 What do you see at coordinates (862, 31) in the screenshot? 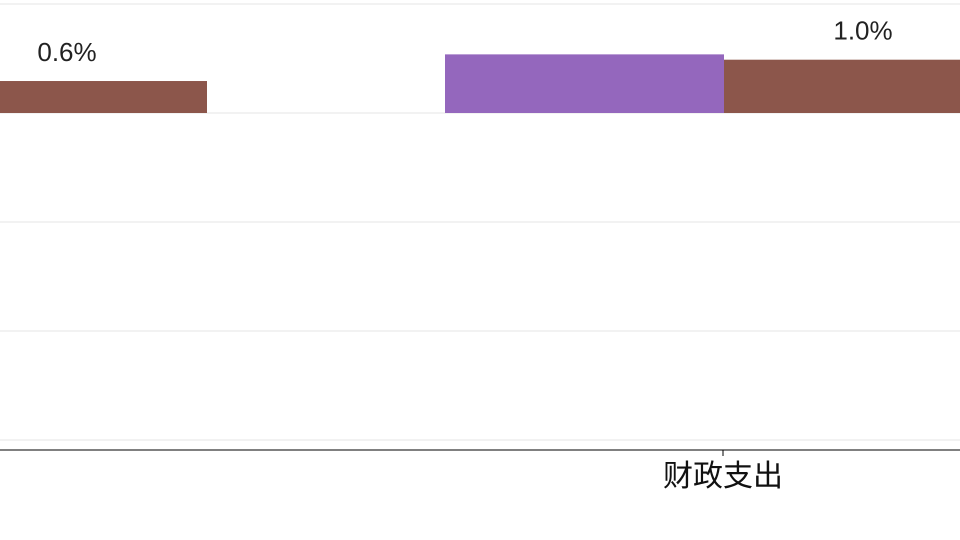
I see `data-label-series-3: 1.0%` at bounding box center [862, 31].